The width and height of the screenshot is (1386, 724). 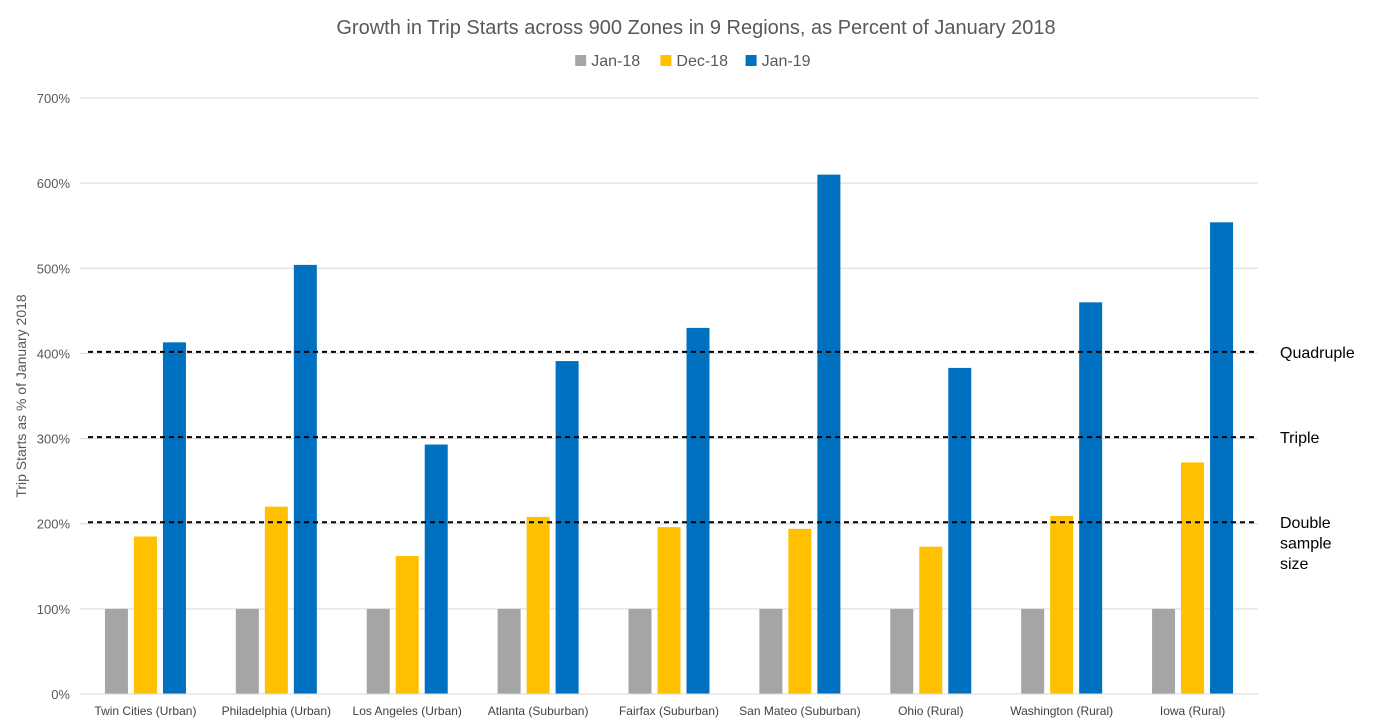 What do you see at coordinates (615, 61) in the screenshot?
I see `legend-label: Jan-18` at bounding box center [615, 61].